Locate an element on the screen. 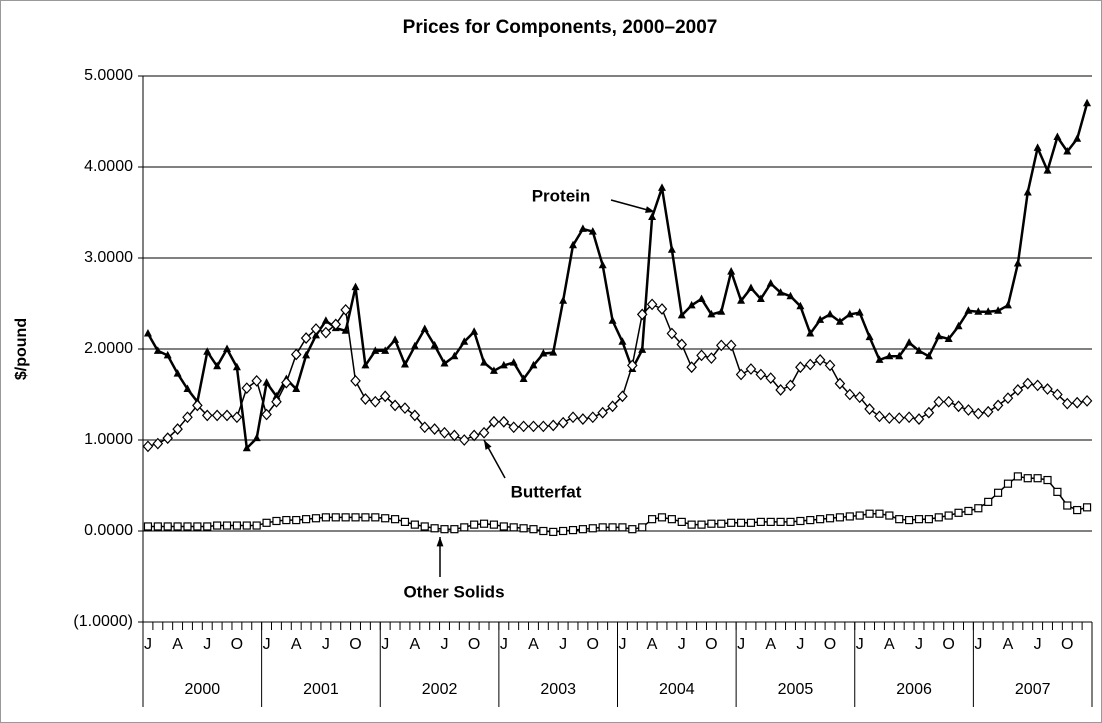 This screenshot has height=723, width=1102. year-label: 2007 is located at coordinates (1033, 689).